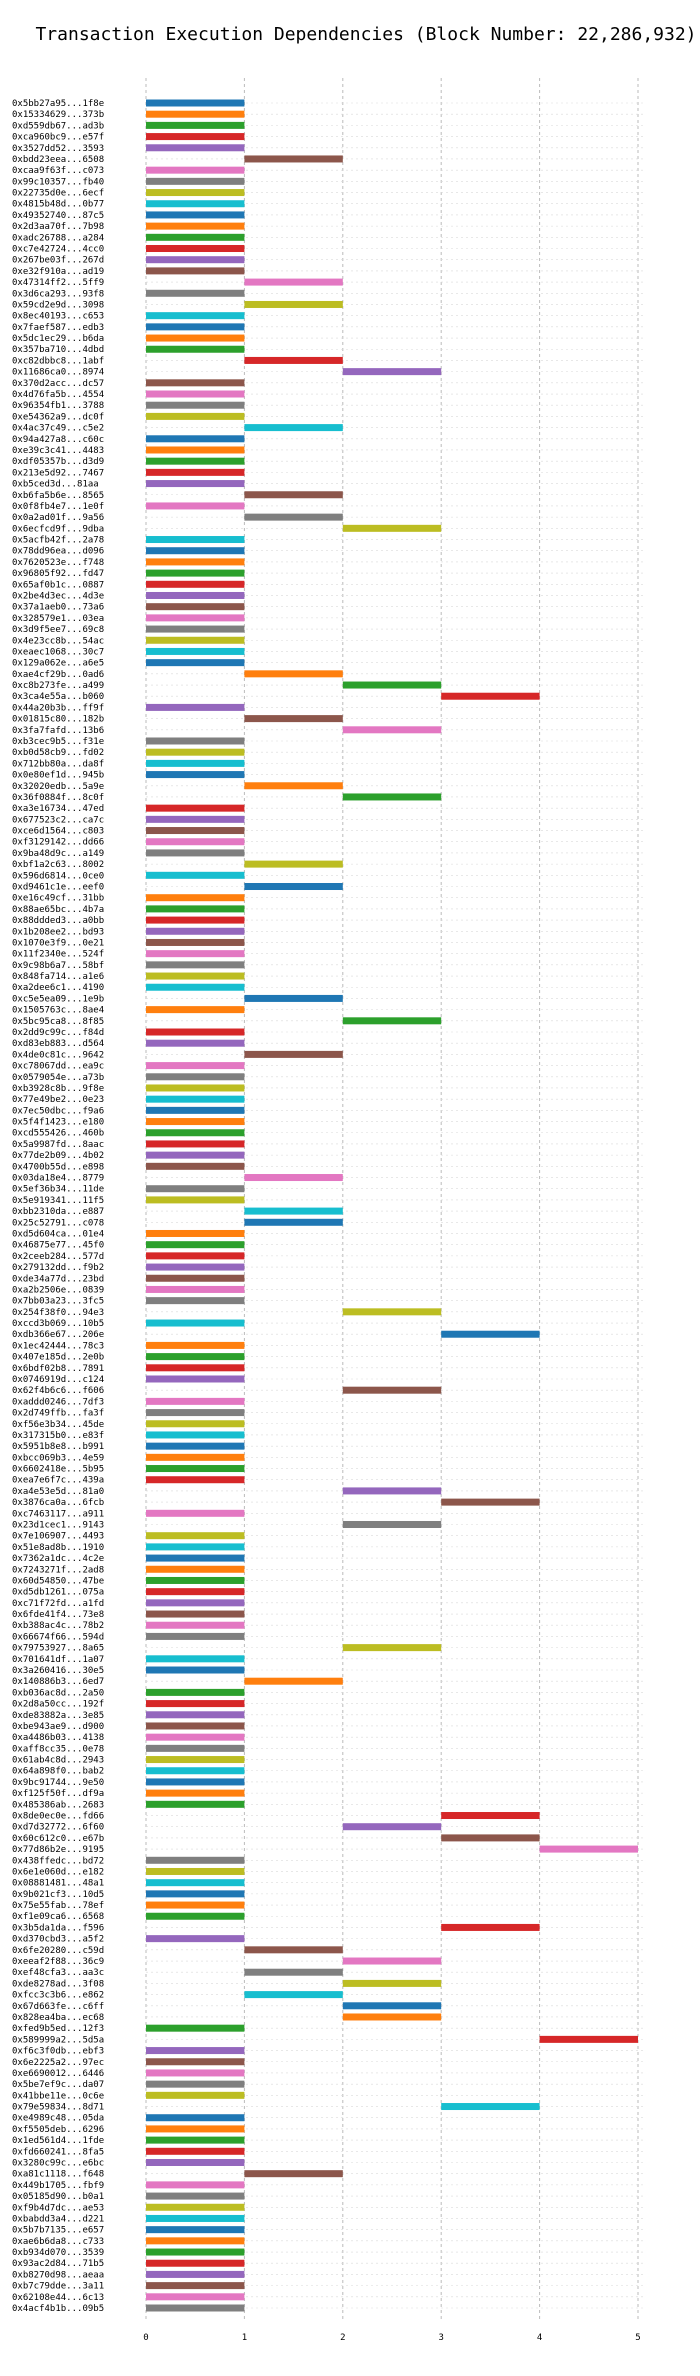 This screenshot has width=700, height=2376. What do you see at coordinates (58, 2186) in the screenshot?
I see `transaction-label: 0x449b1705...fbf9` at bounding box center [58, 2186].